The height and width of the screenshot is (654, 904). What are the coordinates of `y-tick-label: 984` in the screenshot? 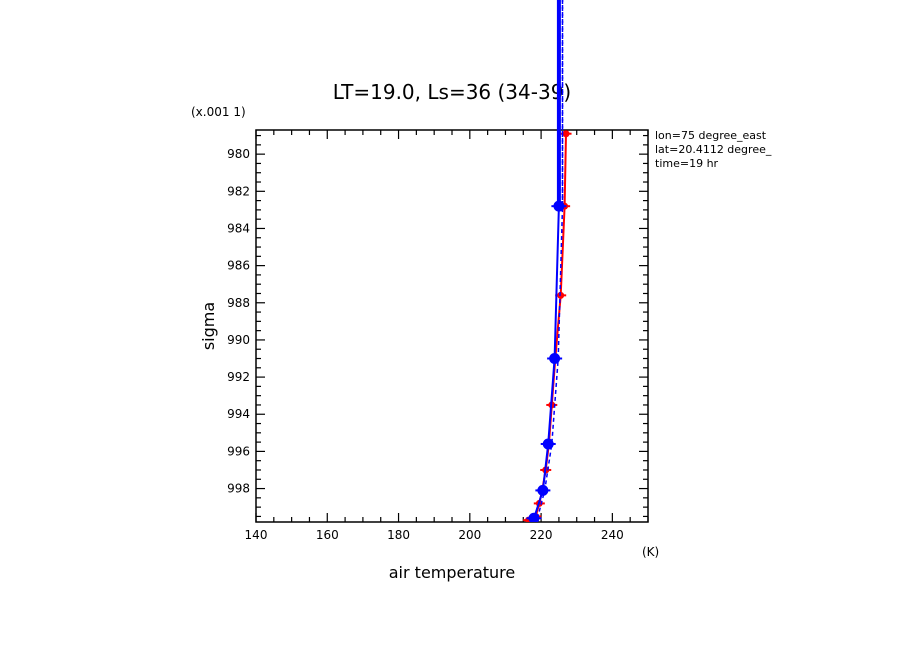 It's located at (238, 228).